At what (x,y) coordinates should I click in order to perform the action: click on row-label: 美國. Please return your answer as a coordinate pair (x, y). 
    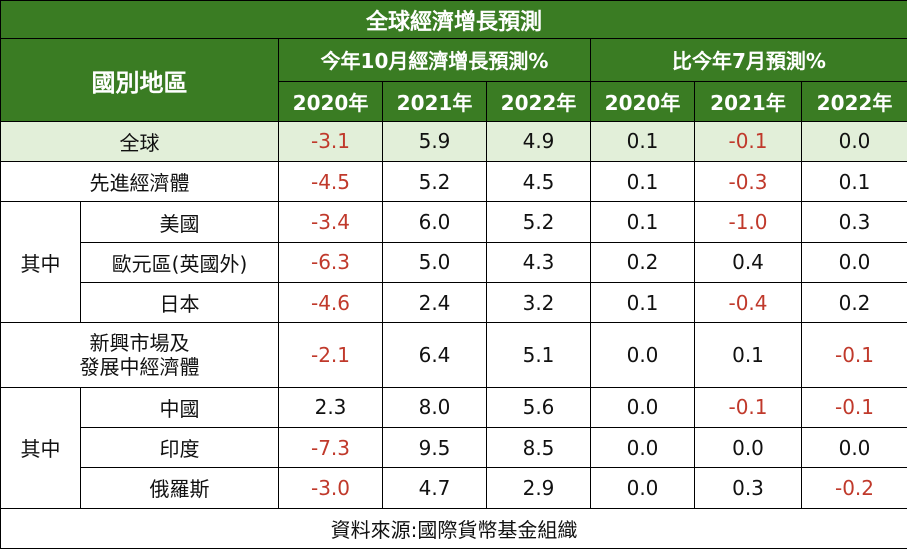
    Looking at the image, I should click on (179, 222).